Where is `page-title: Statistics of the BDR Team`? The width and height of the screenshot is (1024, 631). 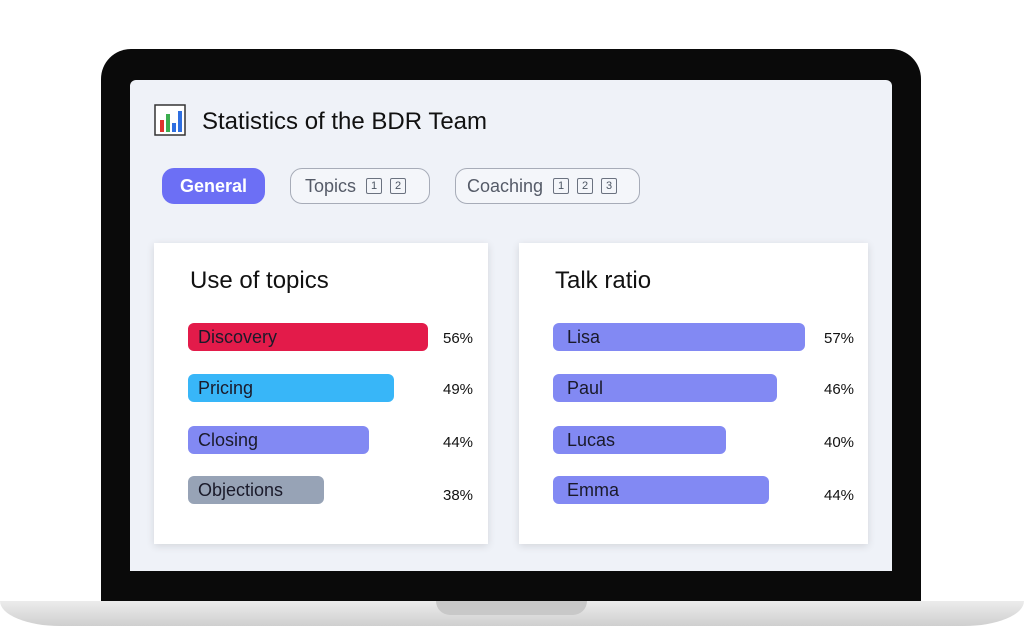
page-title: Statistics of the BDR Team is located at coordinates (344, 121).